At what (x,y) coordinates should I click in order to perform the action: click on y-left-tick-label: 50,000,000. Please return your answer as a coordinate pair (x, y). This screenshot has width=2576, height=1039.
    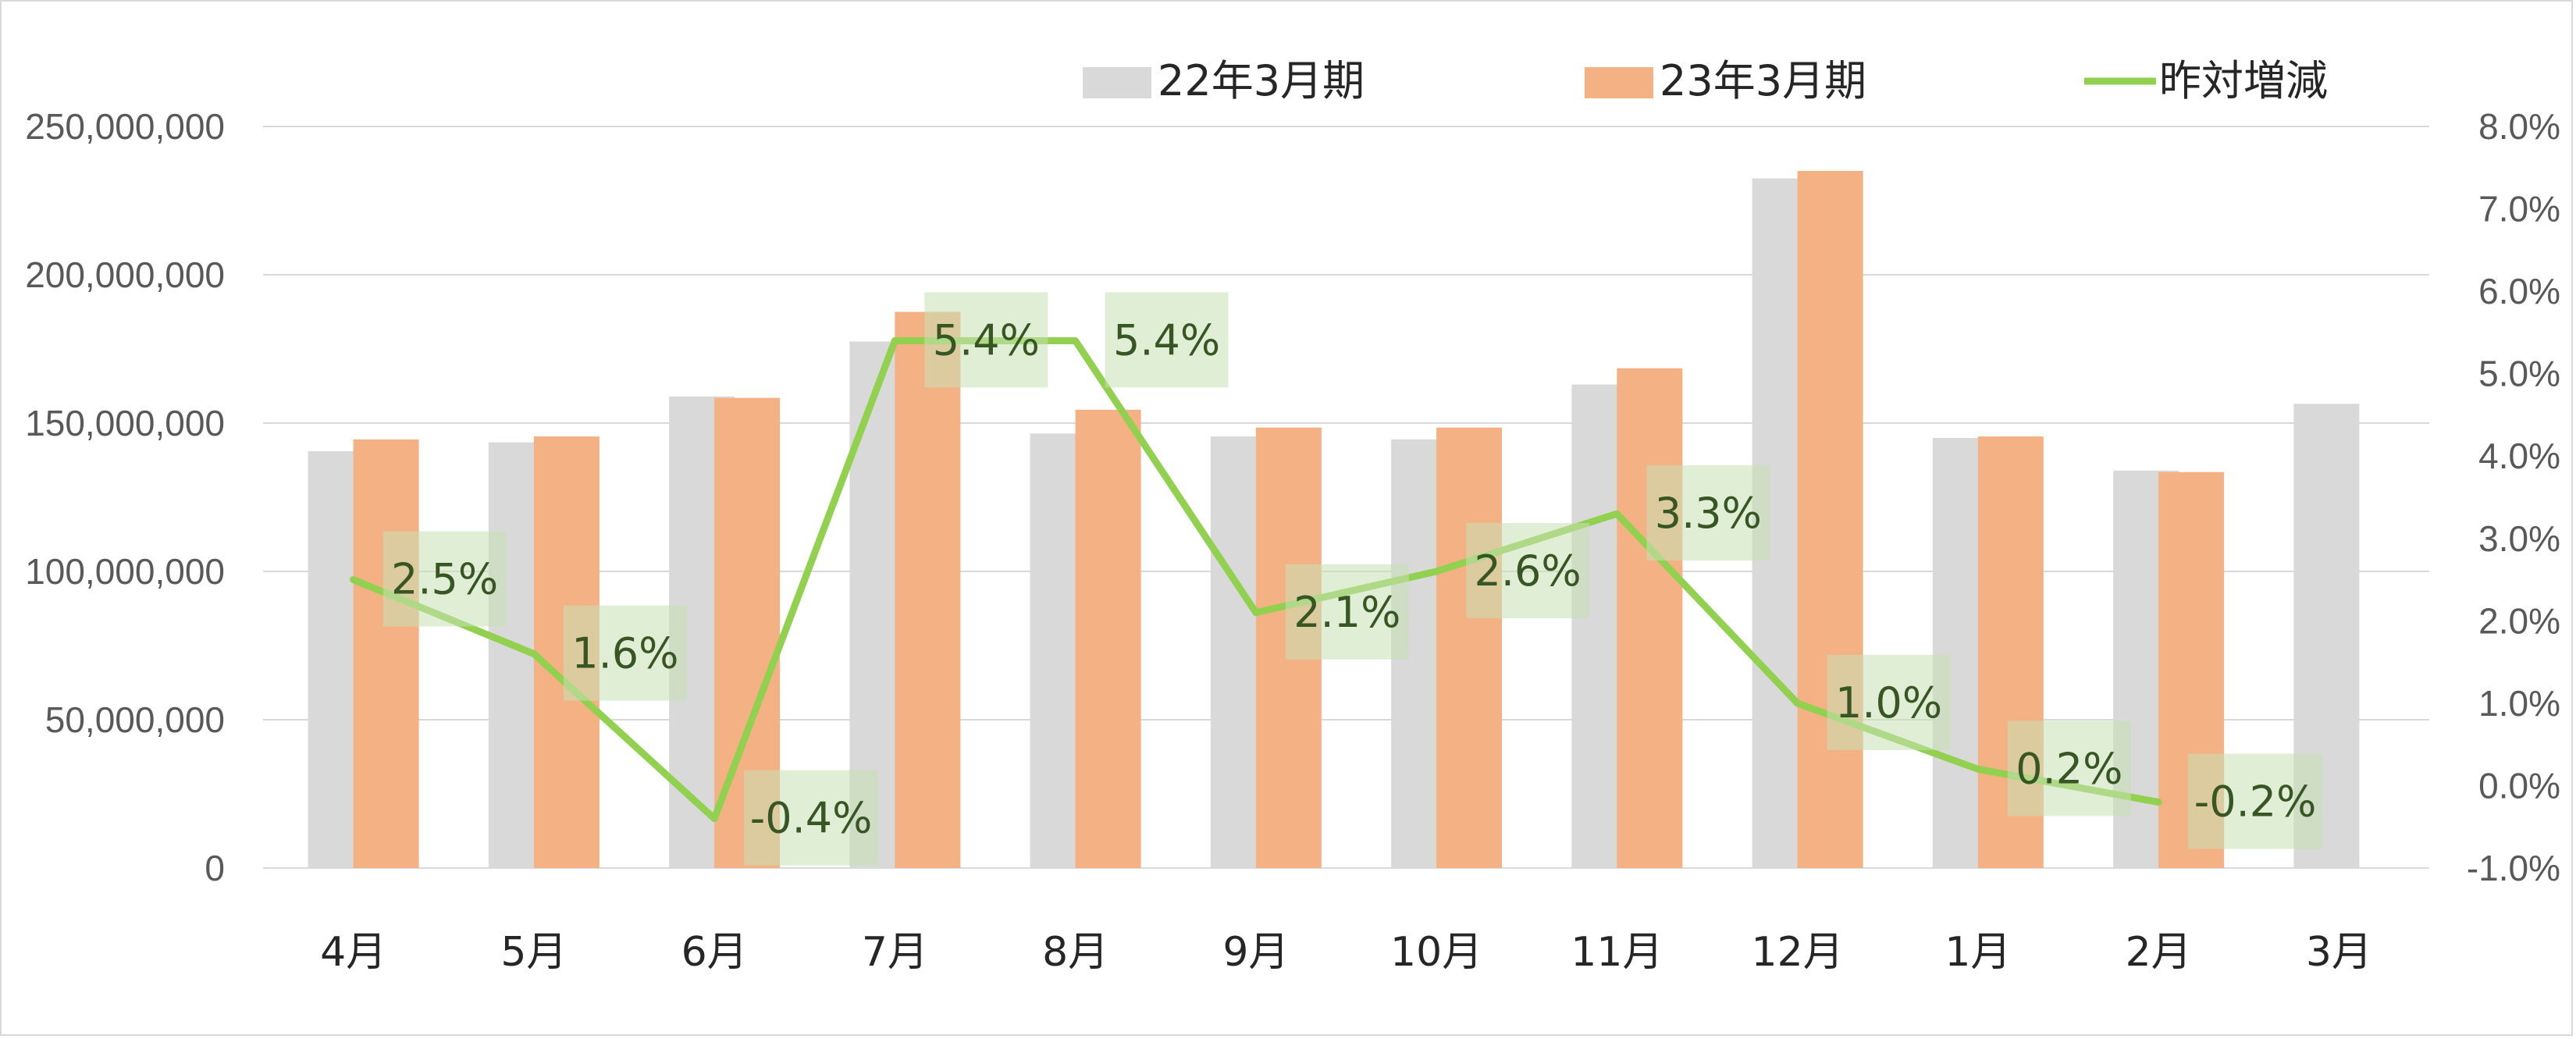
    Looking at the image, I should click on (135, 719).